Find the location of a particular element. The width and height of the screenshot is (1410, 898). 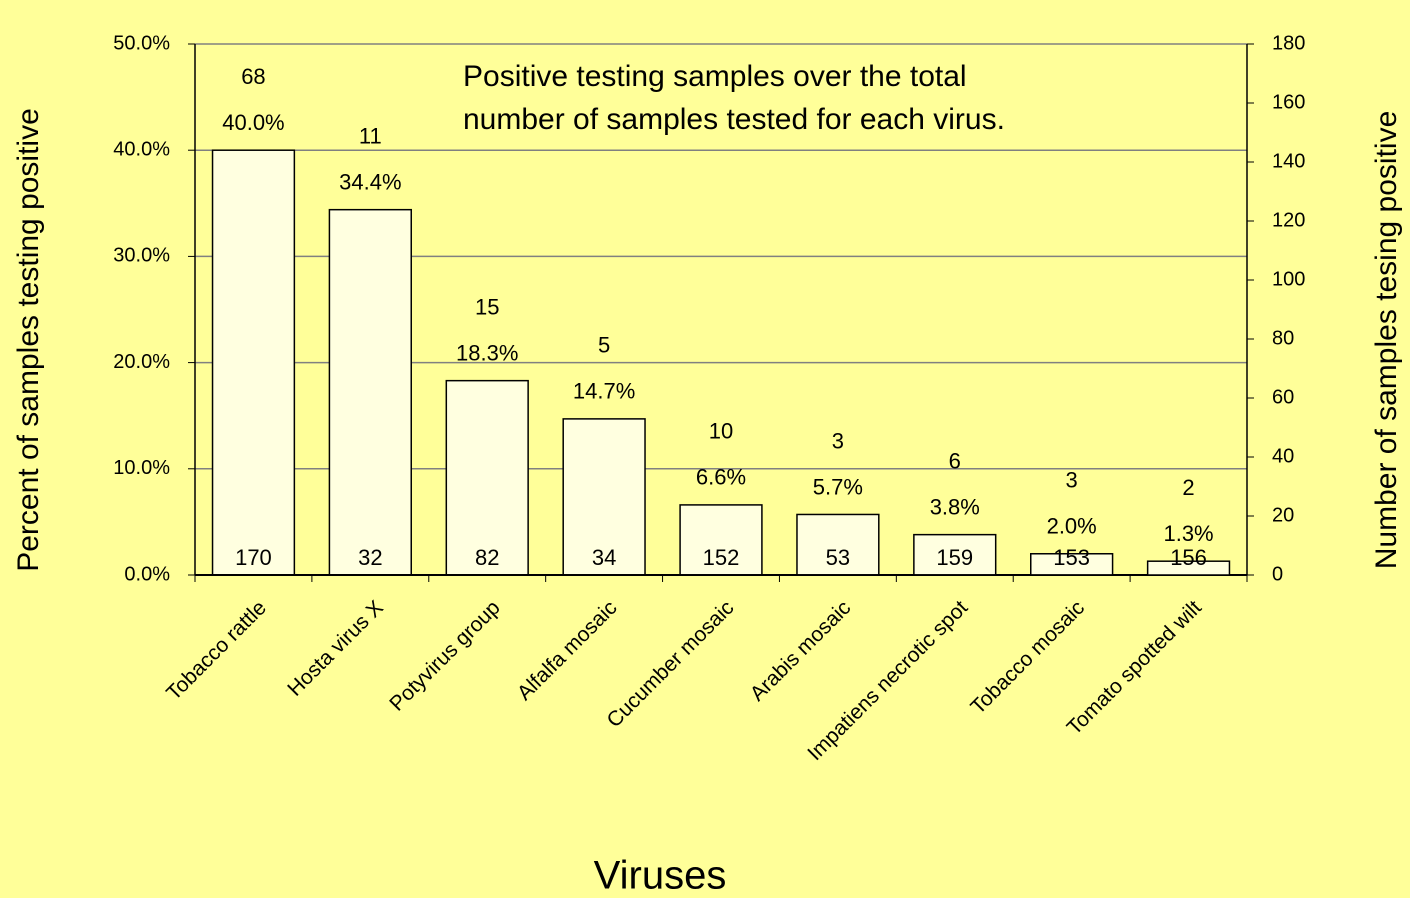

value-label: 18.3% is located at coordinates (487, 352).